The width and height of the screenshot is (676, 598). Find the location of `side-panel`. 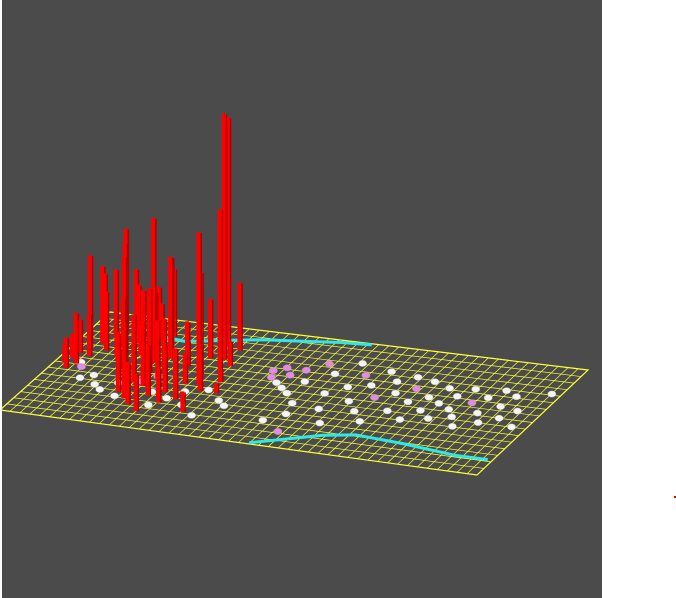

side-panel is located at coordinates (639, 299).